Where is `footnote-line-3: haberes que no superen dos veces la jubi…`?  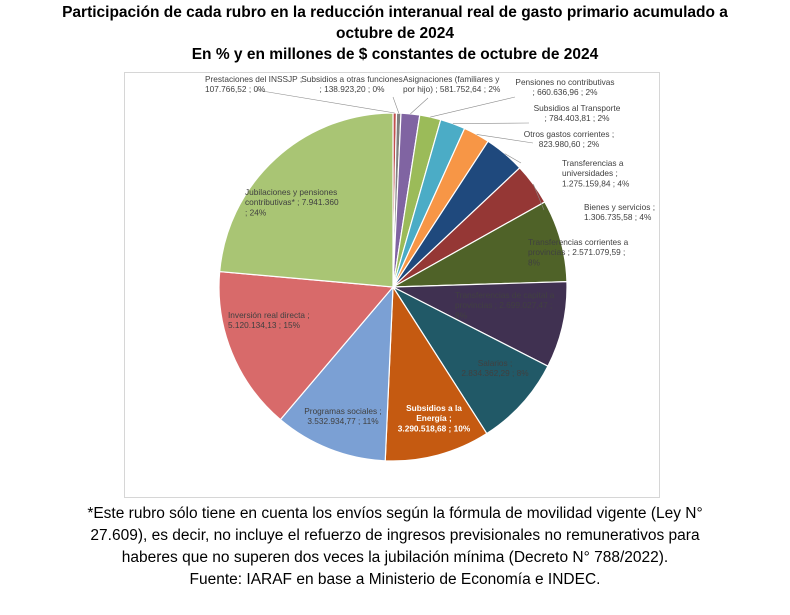 footnote-line-3: haberes que no superen dos veces la jubi… is located at coordinates (395, 557).